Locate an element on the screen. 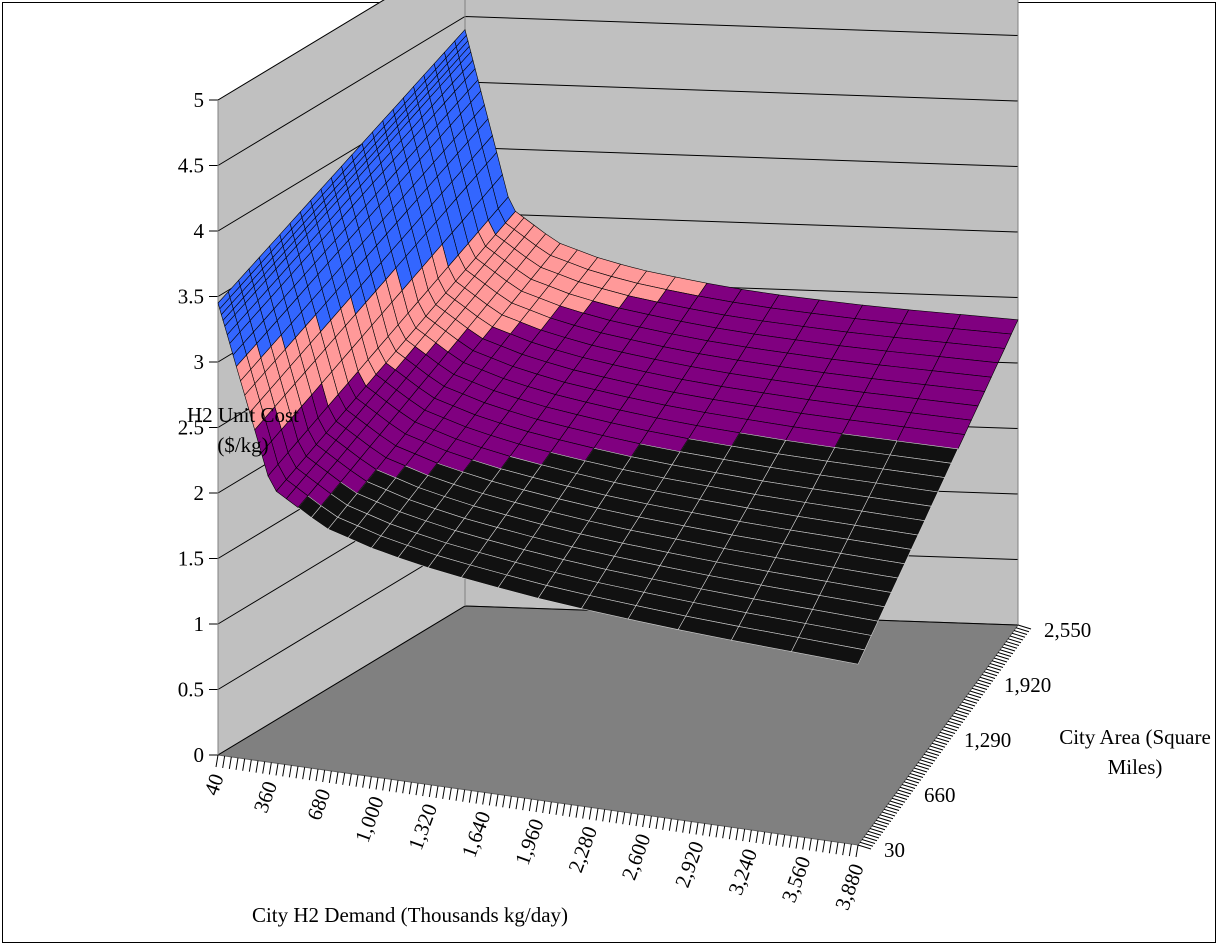  x-tick-label-3: 1,000 is located at coordinates (369, 819).